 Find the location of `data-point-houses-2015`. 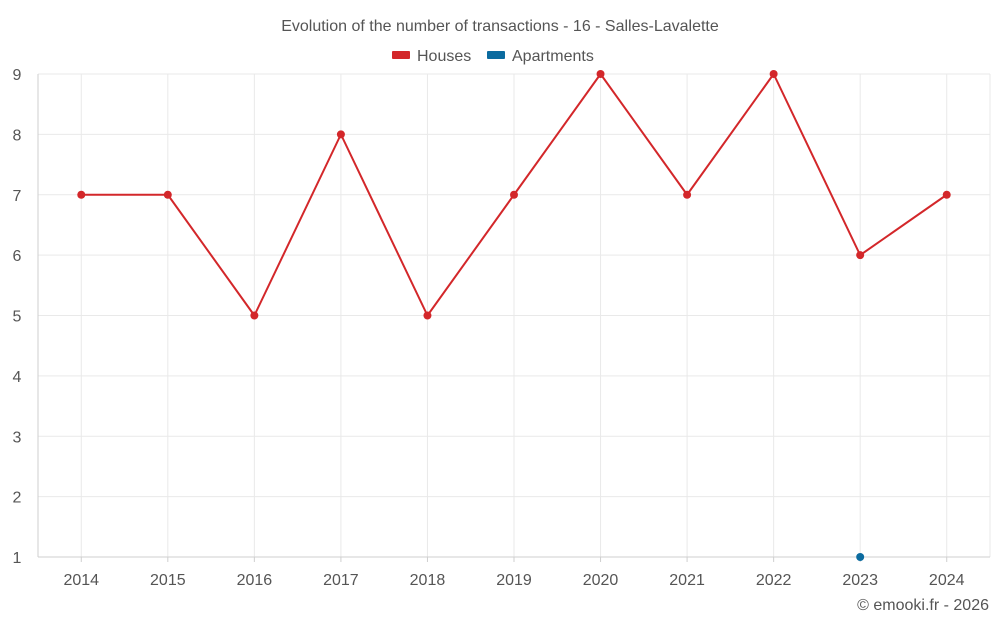

data-point-houses-2015 is located at coordinates (167, 194).